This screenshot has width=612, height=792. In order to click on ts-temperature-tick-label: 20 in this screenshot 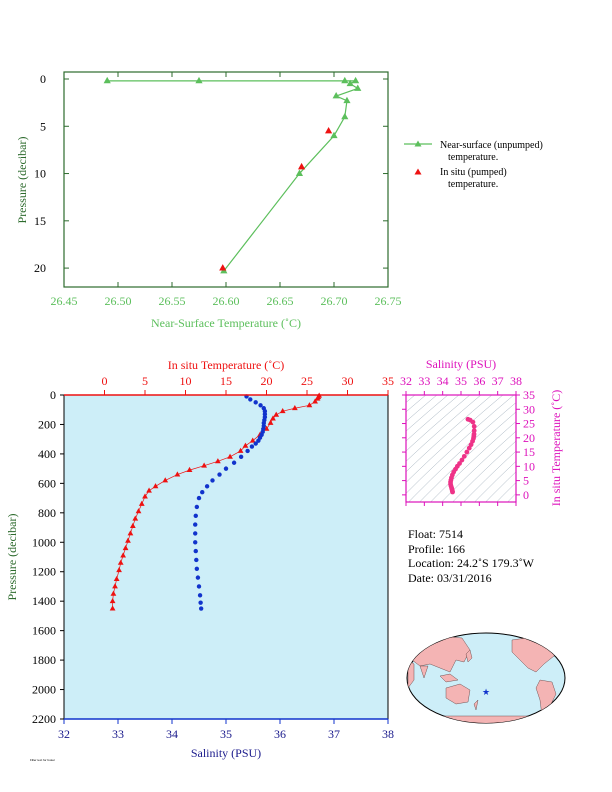, I will do `click(529, 438)`.